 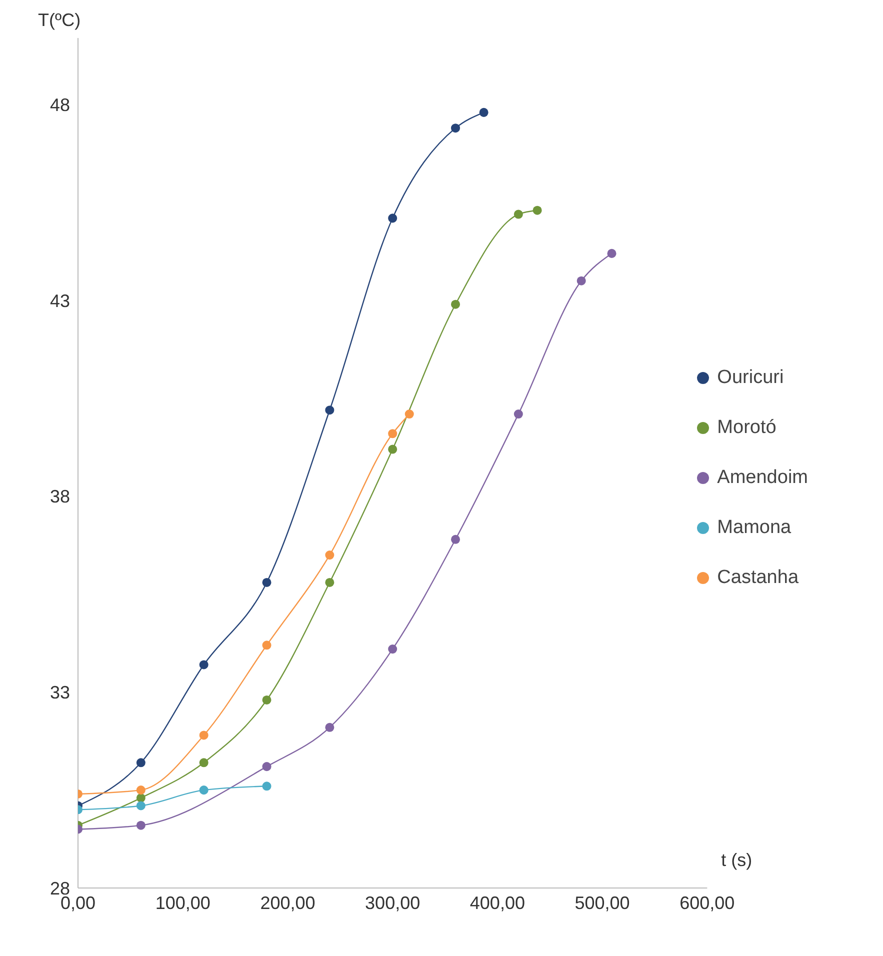 I want to click on y-tick-label: 48, so click(x=60, y=104).